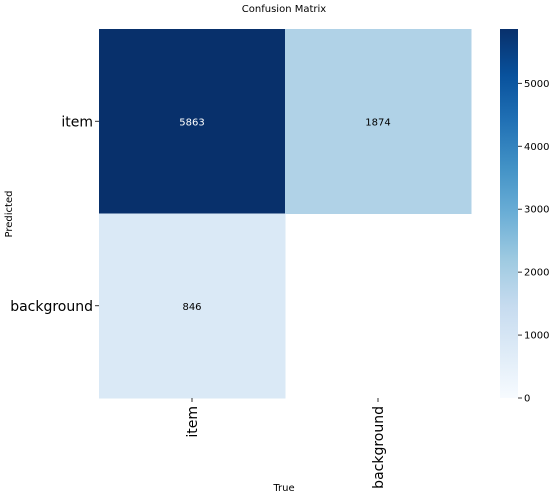 The height and width of the screenshot is (496, 550). What do you see at coordinates (193, 422) in the screenshot?
I see `x-tick-label: item` at bounding box center [193, 422].